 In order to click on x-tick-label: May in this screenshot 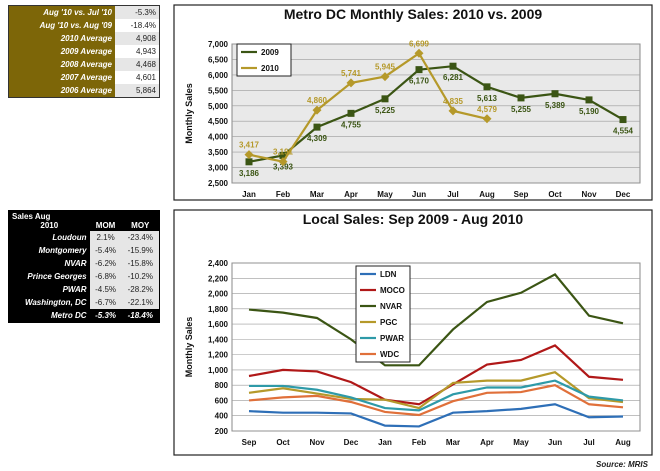, I will do `click(385, 194)`.